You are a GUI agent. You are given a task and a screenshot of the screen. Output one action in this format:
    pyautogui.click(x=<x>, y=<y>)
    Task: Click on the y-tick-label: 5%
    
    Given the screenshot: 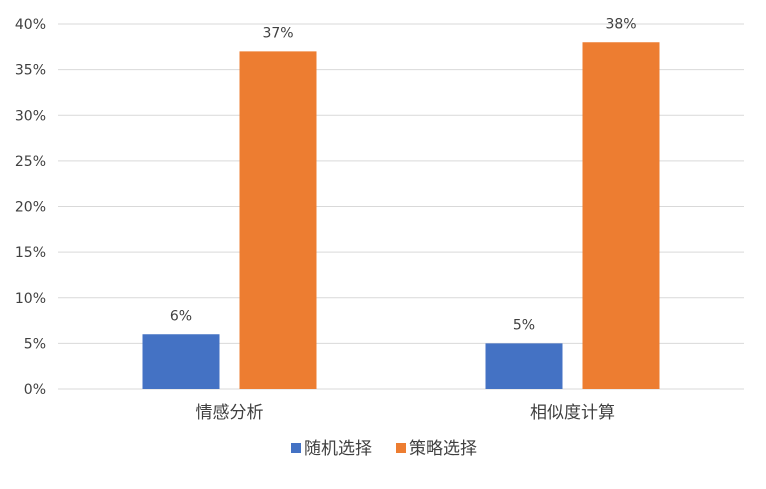 What is the action you would take?
    pyautogui.click(x=35, y=344)
    